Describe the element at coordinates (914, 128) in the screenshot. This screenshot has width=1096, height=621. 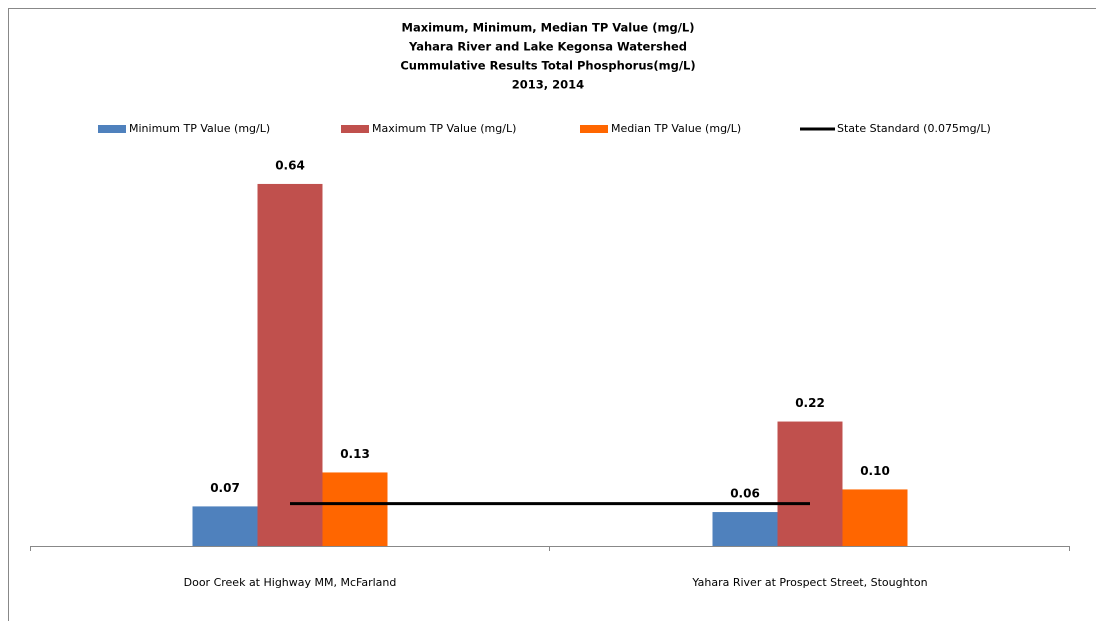
I see `legend-label: State Standard (0.075mg/L)` at that location.